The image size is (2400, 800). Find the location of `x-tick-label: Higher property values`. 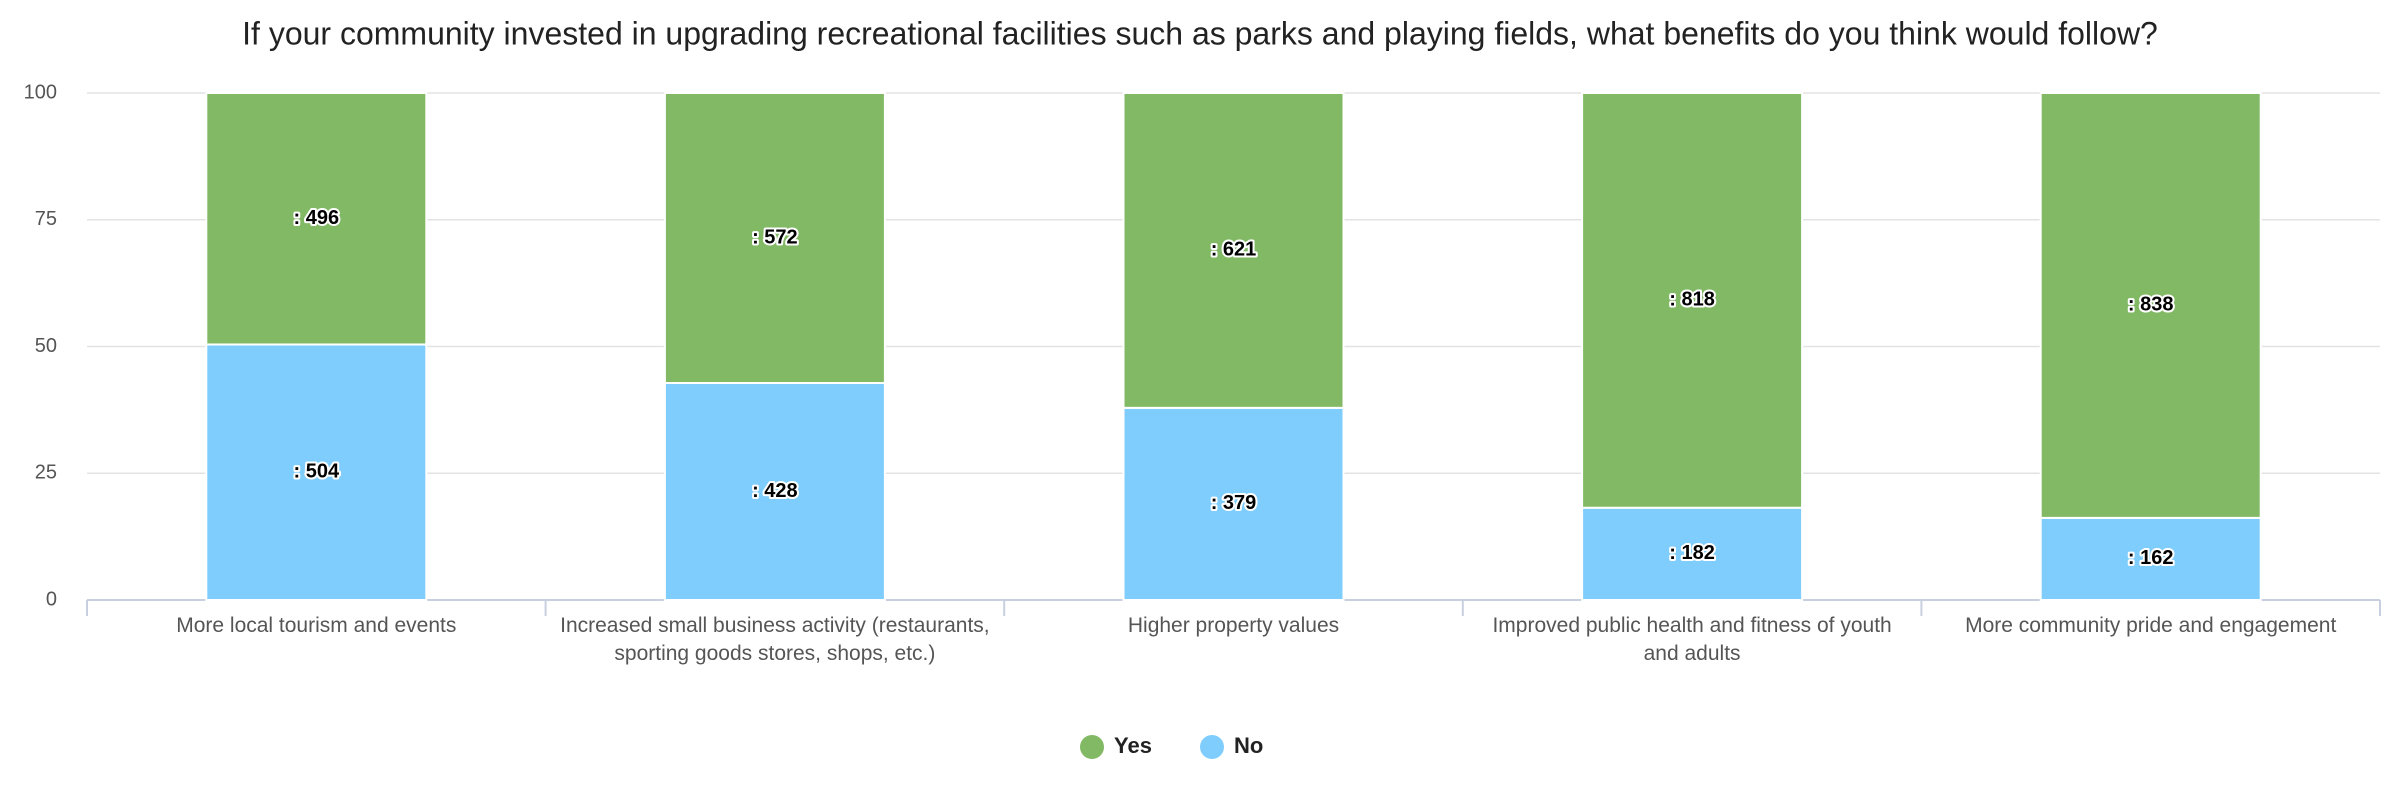

x-tick-label: Higher property values is located at coordinates (1233, 625).